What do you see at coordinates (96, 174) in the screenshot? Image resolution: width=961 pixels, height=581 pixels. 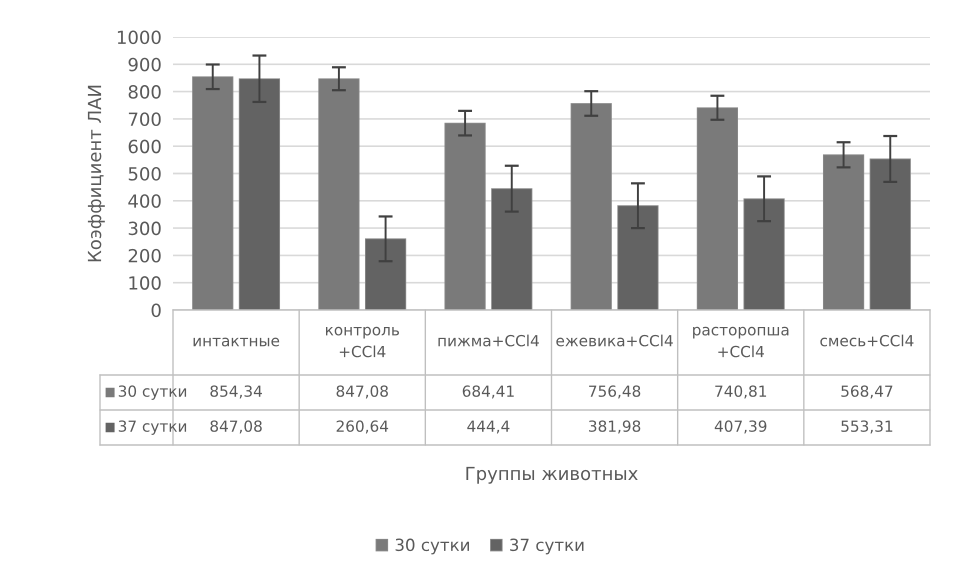 I see `y-axis-title: Коэффициент ЛАИ` at bounding box center [96, 174].